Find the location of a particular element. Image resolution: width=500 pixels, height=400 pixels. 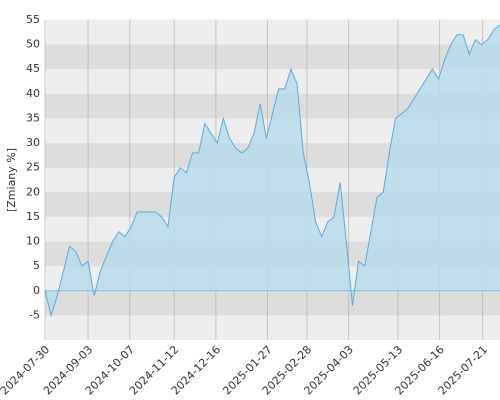

y-tick-label: 20 is located at coordinates (33, 191).